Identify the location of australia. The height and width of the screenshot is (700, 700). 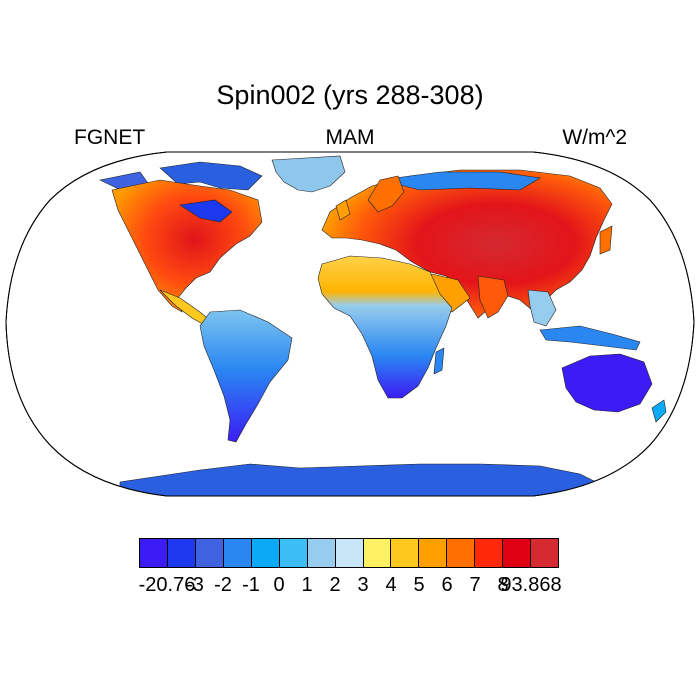
(607, 383).